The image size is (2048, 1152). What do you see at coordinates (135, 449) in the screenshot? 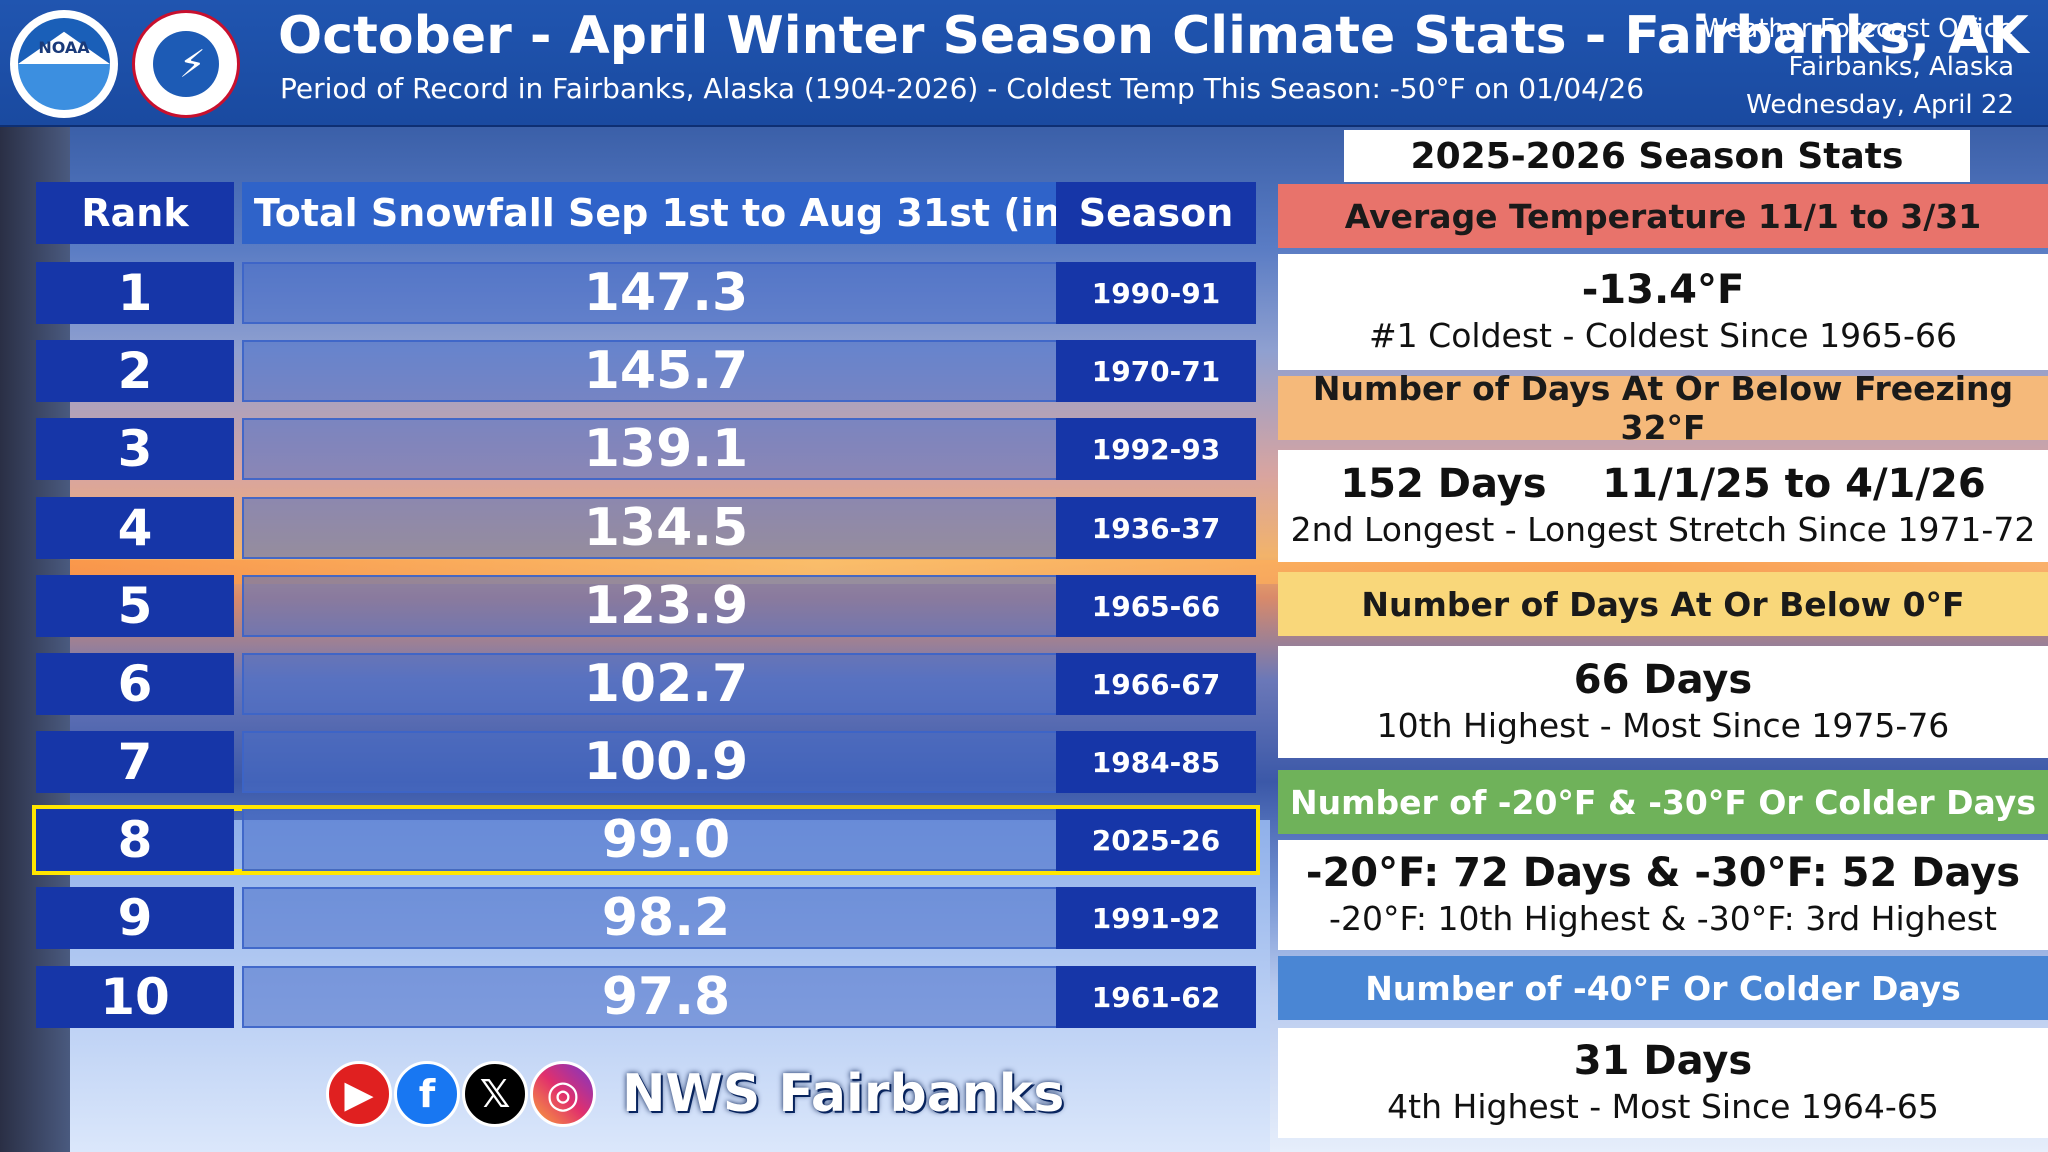
I see `rank-cell: 3` at bounding box center [135, 449].